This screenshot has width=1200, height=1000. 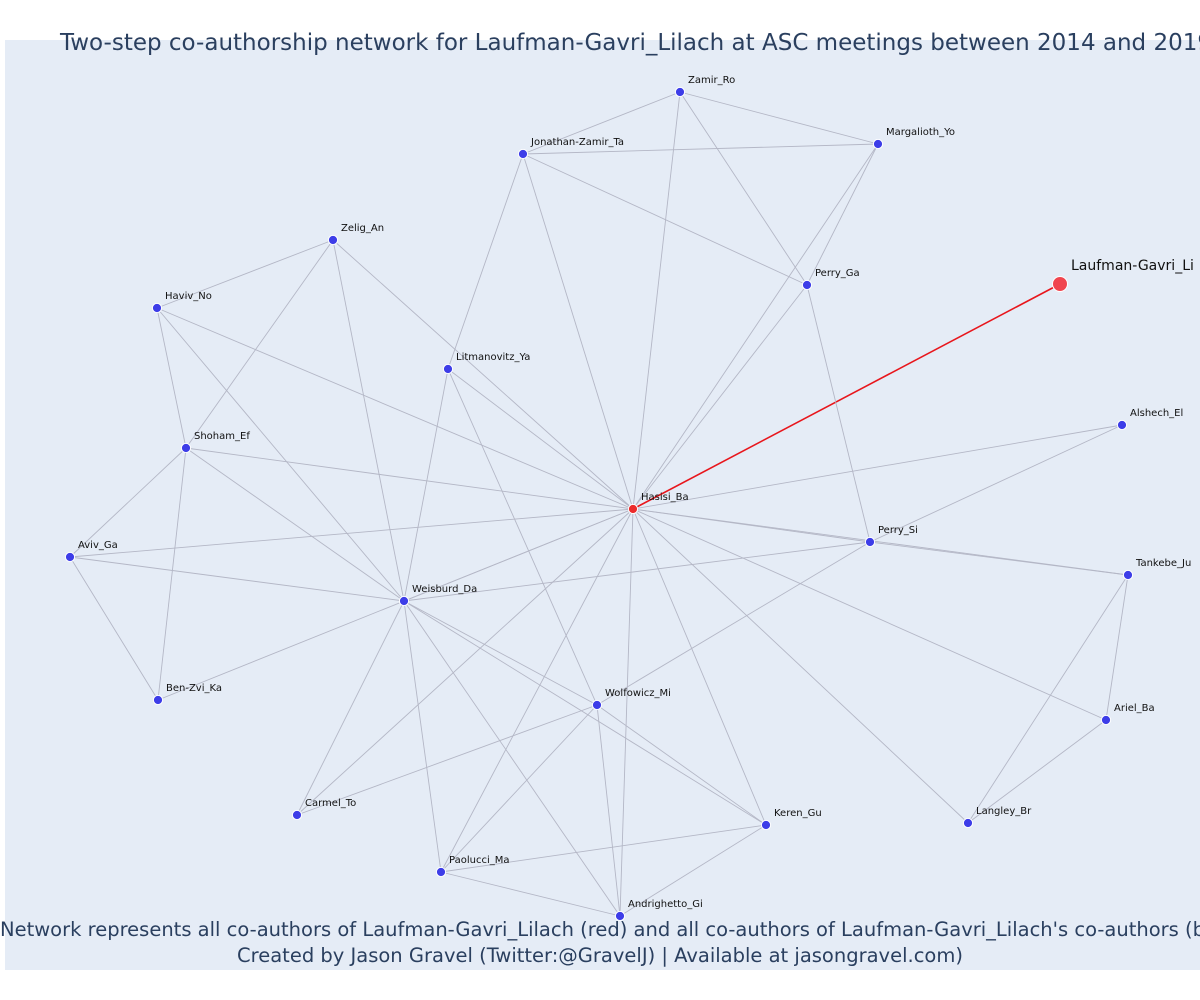 I want to click on node-label-wolfowicz-mi: Wolfowicz_Mi, so click(x=638, y=693).